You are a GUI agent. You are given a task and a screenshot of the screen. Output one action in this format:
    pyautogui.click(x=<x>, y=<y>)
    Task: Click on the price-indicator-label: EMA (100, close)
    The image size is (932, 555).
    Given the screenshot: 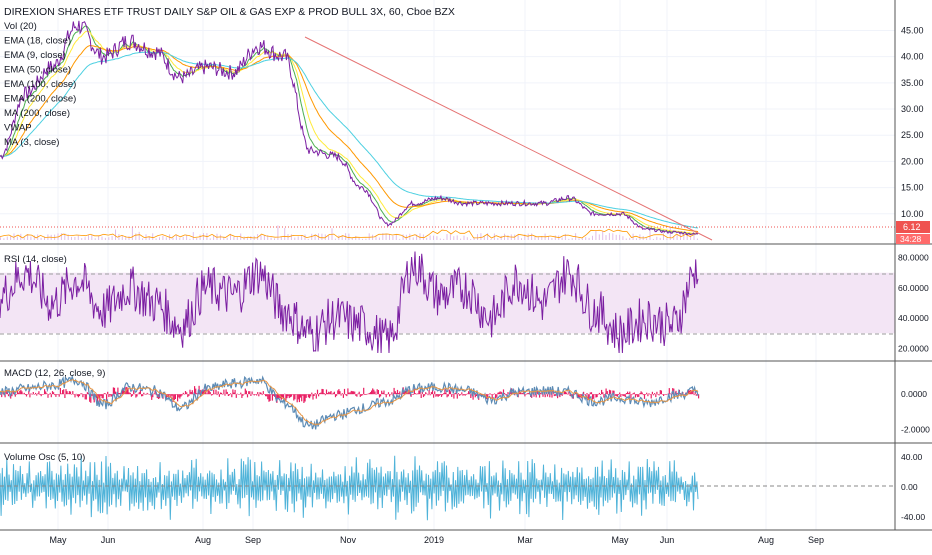 What is the action you would take?
    pyautogui.click(x=40, y=84)
    